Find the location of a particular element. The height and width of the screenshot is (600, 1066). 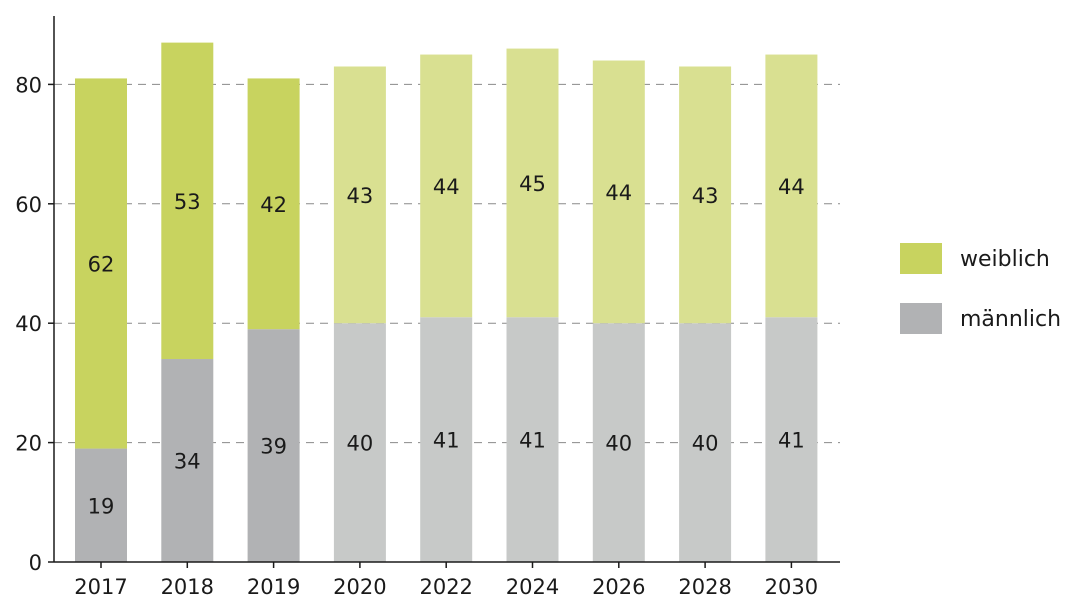

y-tick-label: 20 is located at coordinates (28, 444).